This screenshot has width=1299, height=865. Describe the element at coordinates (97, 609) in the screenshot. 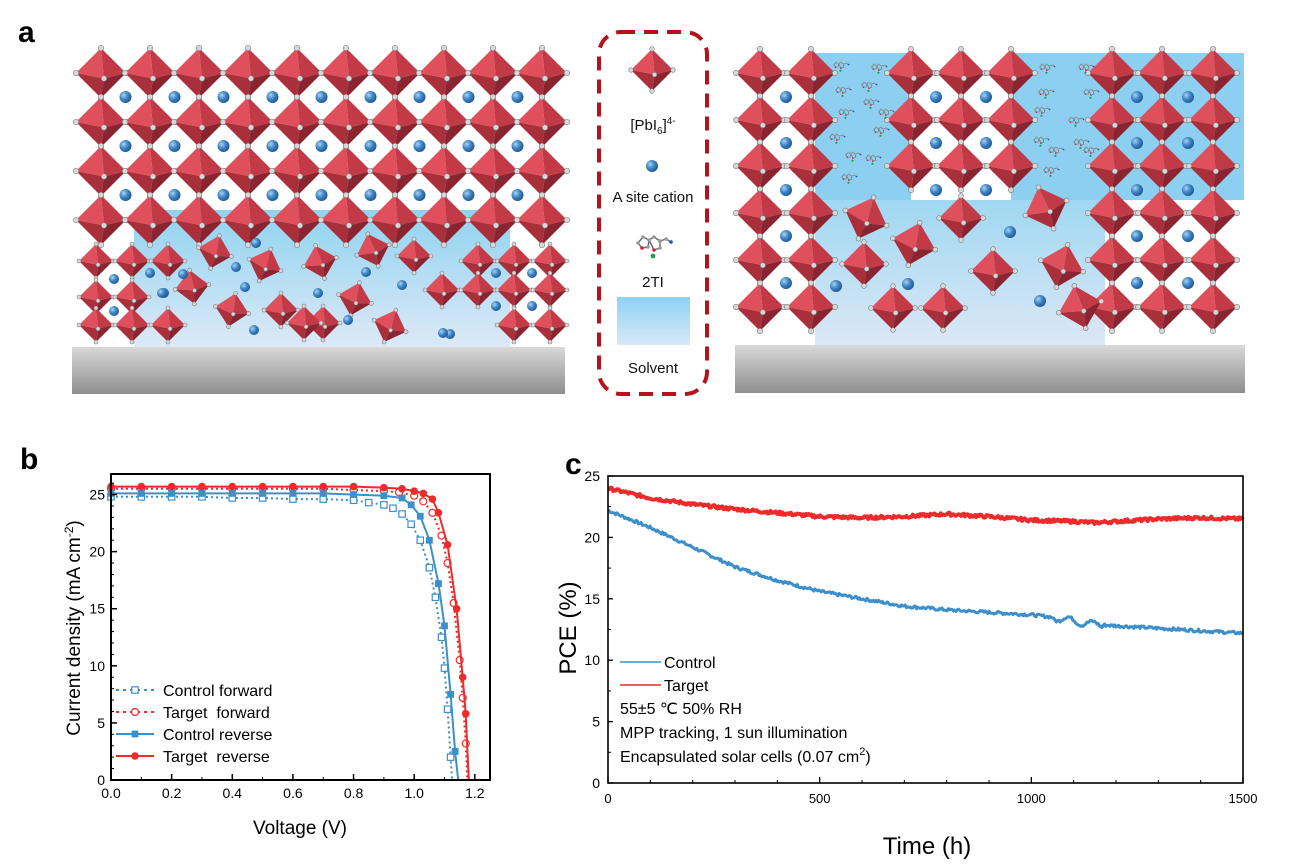

I see `y-tick-label: 15` at that location.